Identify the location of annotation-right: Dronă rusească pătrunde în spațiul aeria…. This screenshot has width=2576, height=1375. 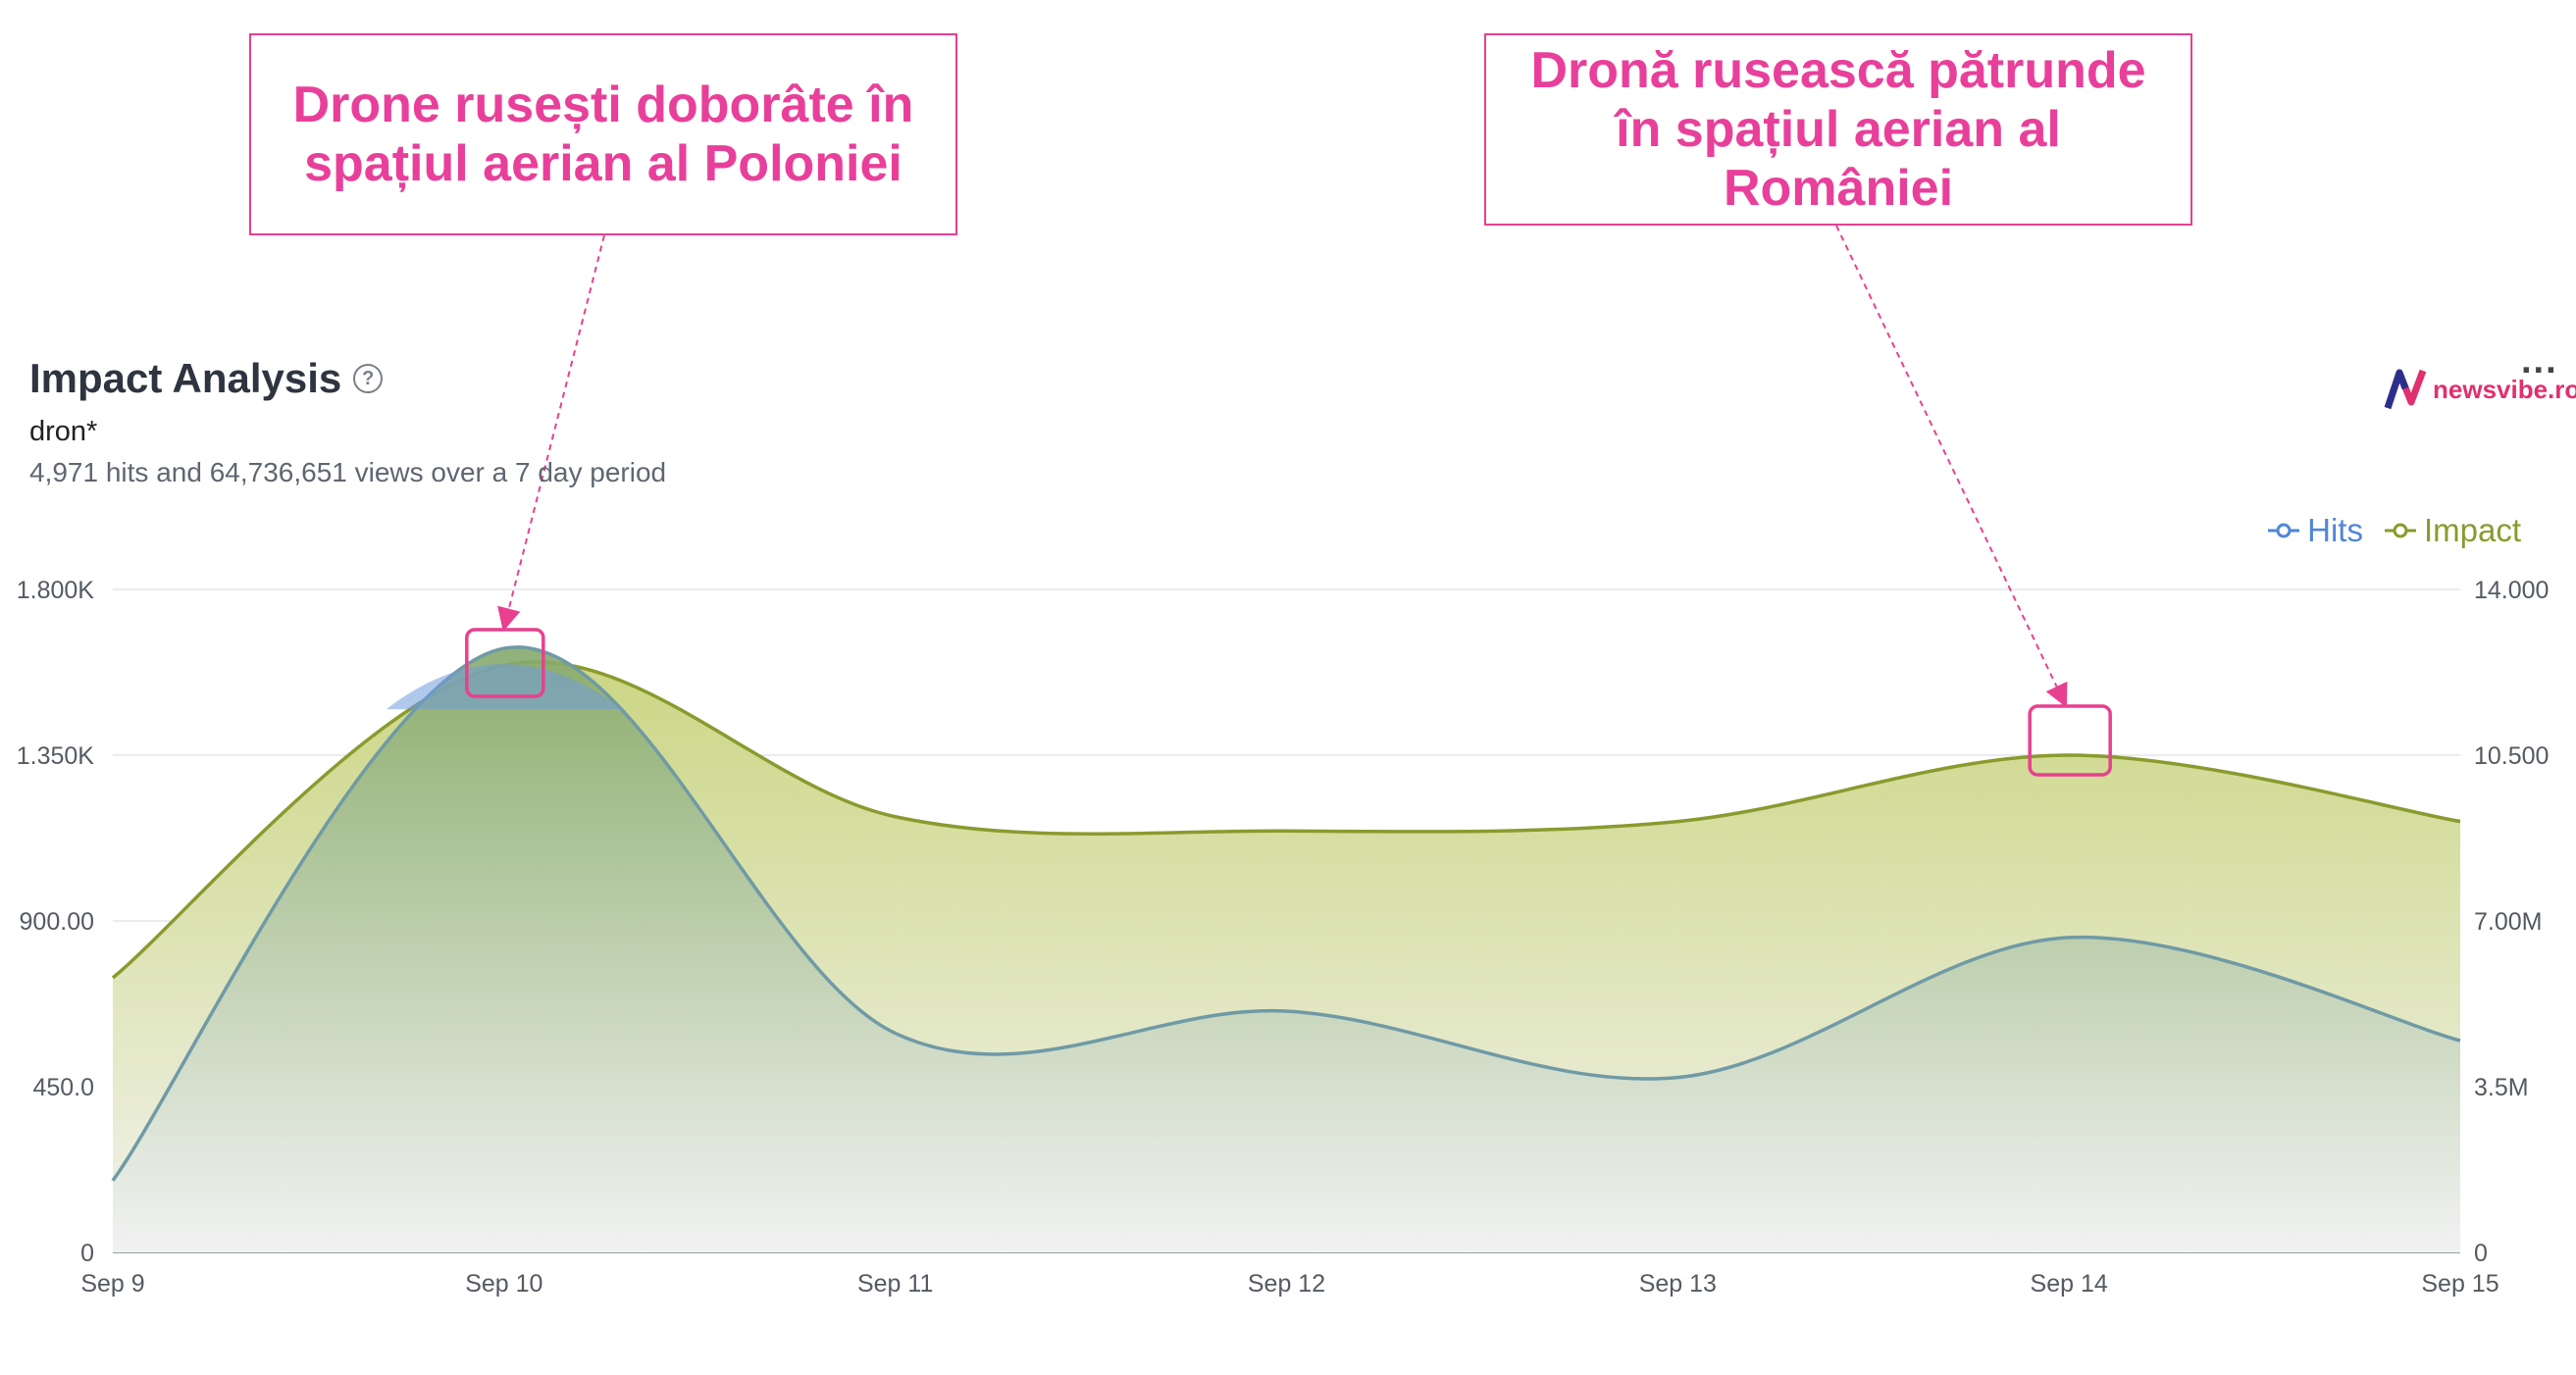
(1838, 129).